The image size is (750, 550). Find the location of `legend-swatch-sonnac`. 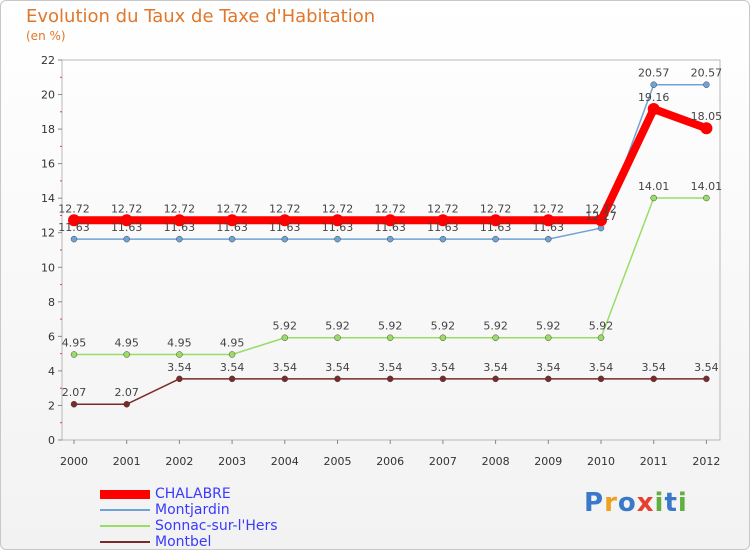

legend-swatch-sonnac is located at coordinates (125, 526).